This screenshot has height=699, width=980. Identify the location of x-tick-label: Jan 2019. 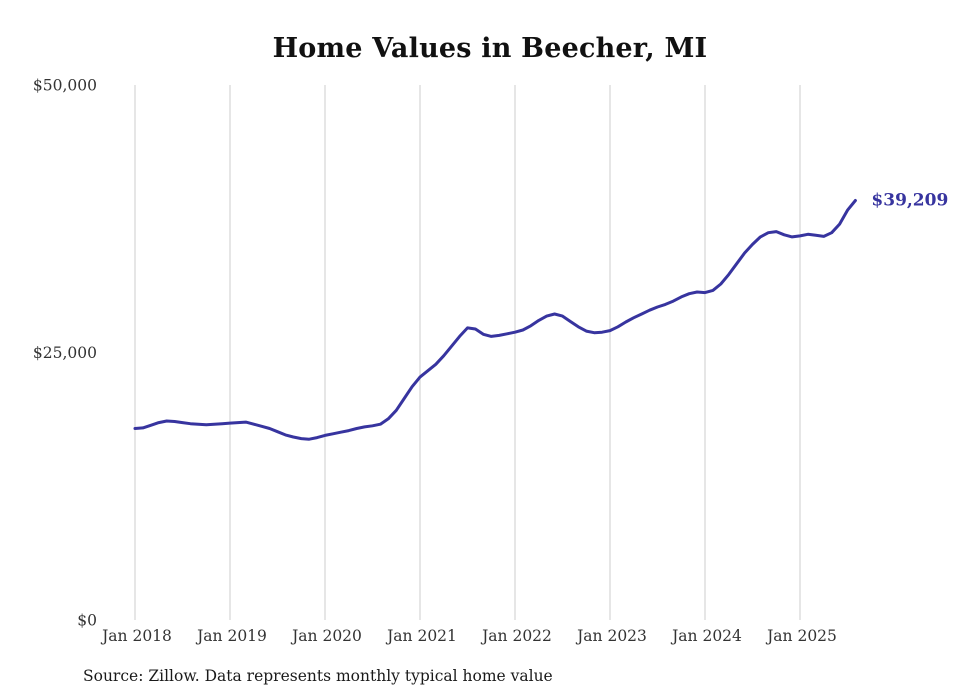
(231, 636).